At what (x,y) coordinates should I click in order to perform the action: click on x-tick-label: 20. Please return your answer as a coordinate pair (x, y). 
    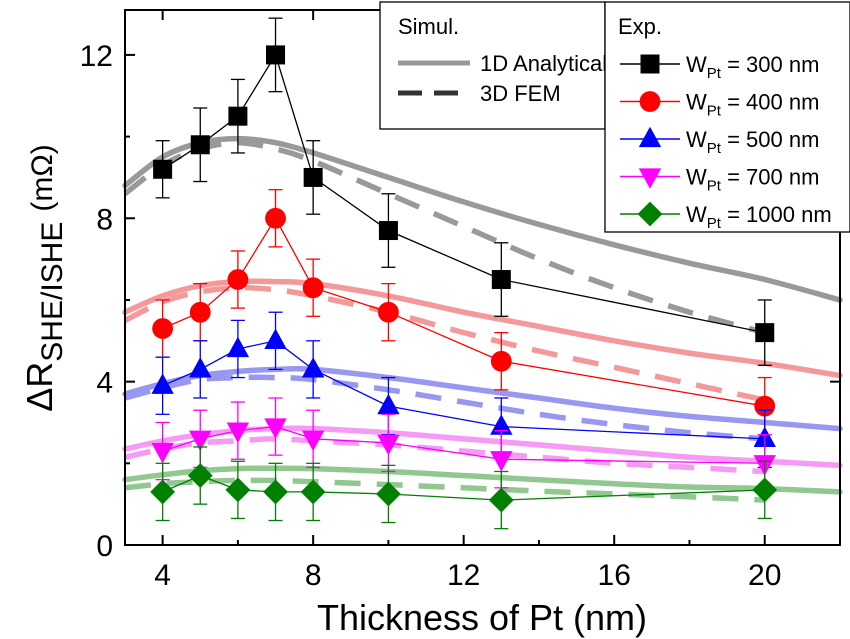
    Looking at the image, I should click on (764, 575).